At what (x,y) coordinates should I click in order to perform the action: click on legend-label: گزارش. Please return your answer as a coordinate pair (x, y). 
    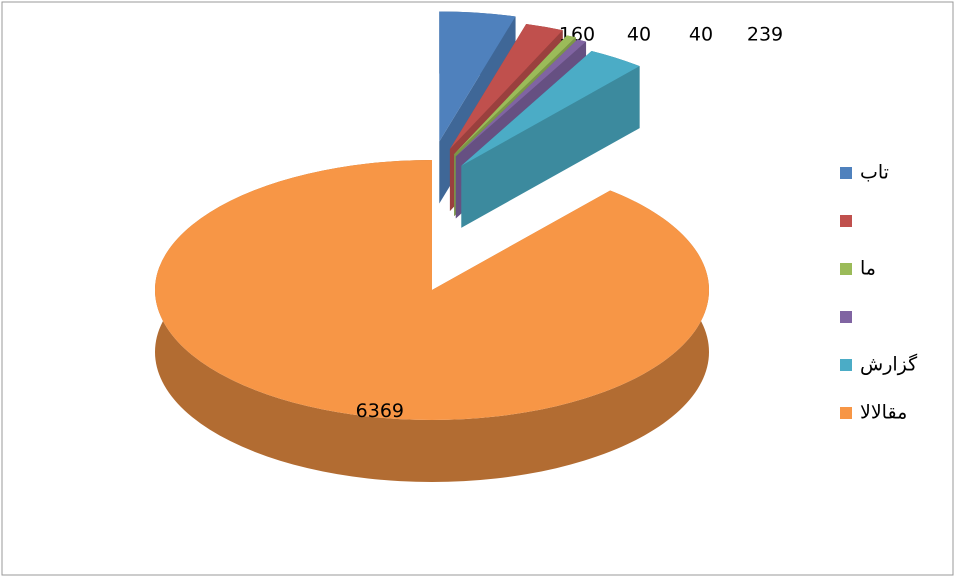
    Looking at the image, I should click on (889, 364).